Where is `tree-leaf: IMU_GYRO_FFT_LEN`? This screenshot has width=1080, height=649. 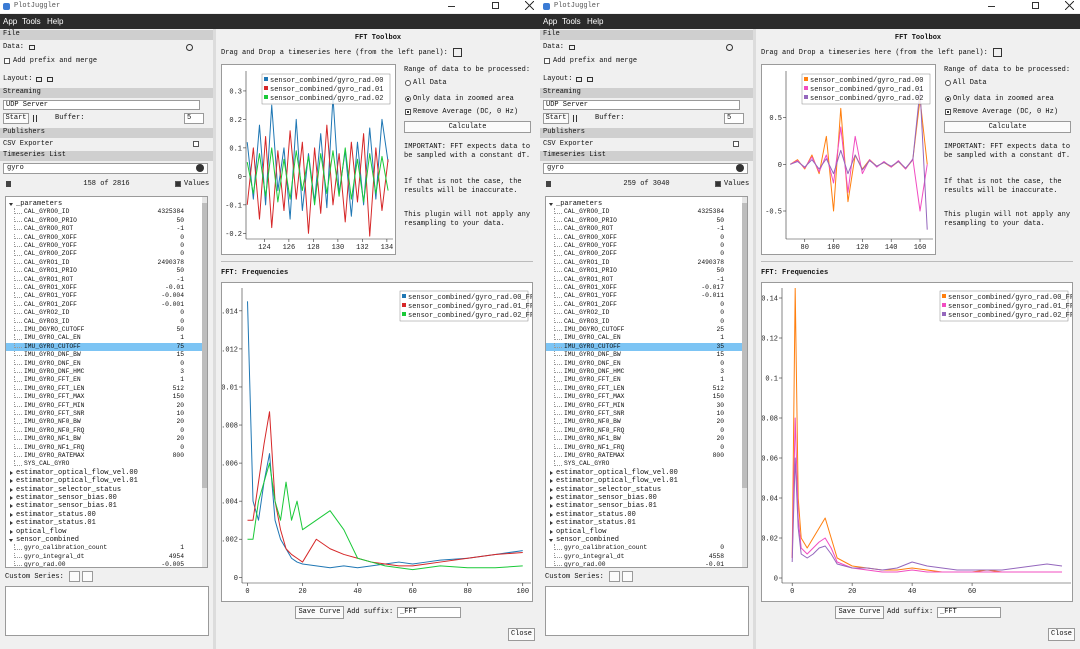 tree-leaf: IMU_GYRO_FFT_LEN is located at coordinates (54, 388).